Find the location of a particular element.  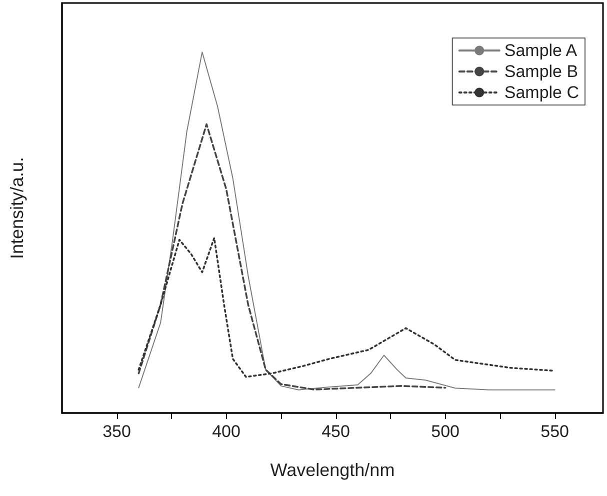

x-axis-title: Wavelength/nm is located at coordinates (332, 470).